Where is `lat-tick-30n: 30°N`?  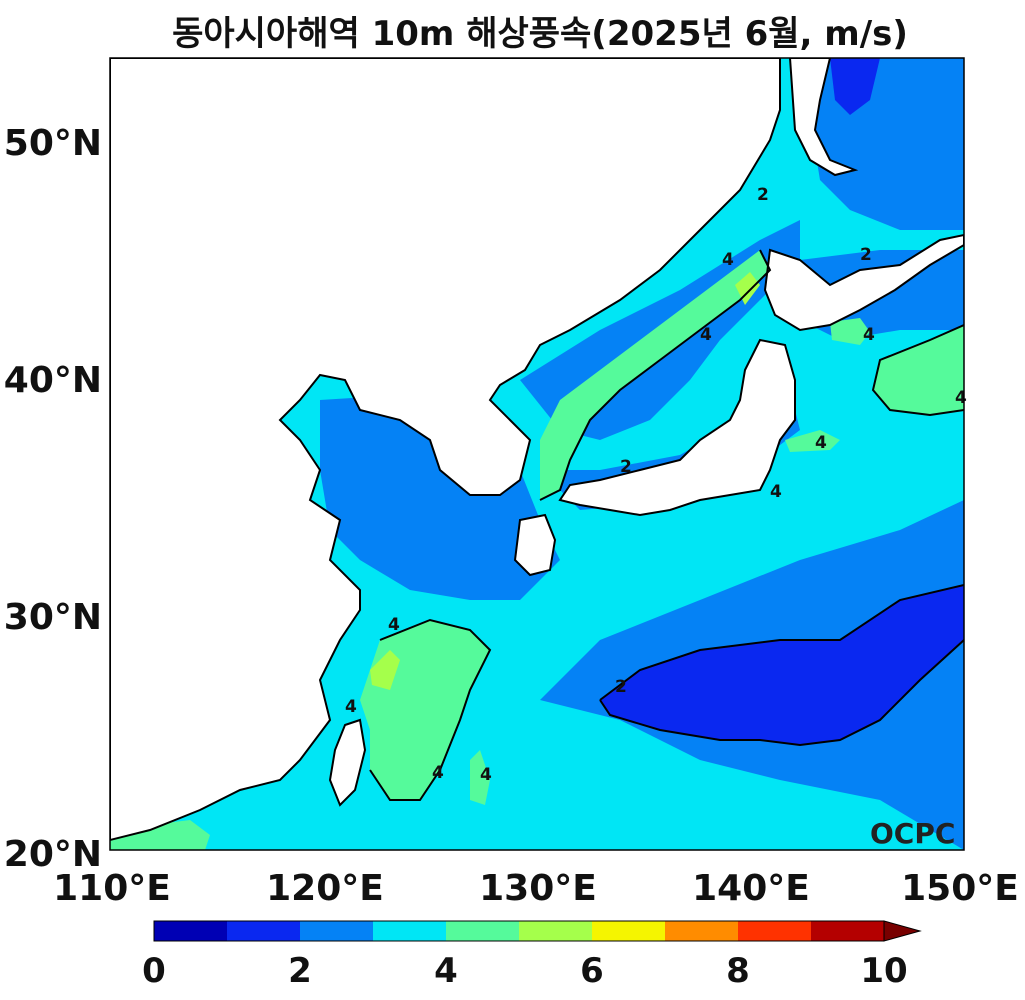 lat-tick-30n: 30°N is located at coordinates (53, 617).